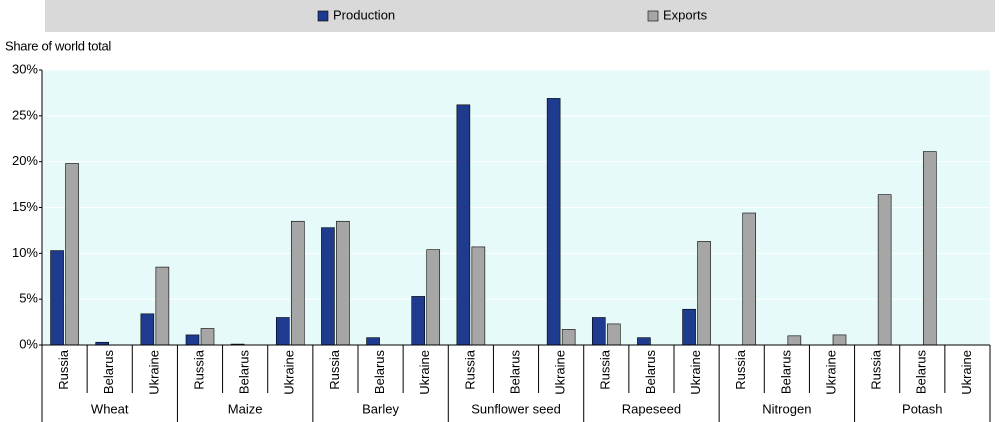 Image resolution: width=1000 pixels, height=422 pixels. Describe the element at coordinates (685, 14) in the screenshot. I see `legend-label: Exports` at that location.